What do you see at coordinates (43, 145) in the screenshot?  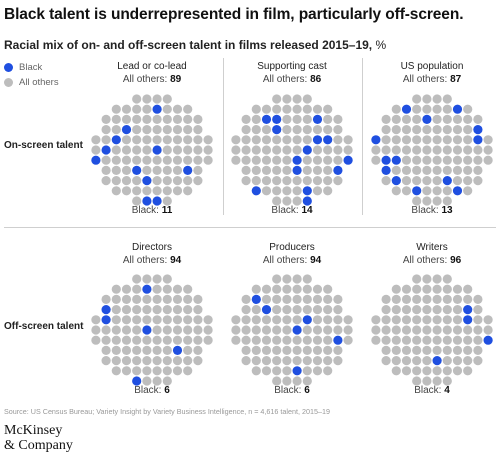 I see `row-label-on-screen: On-screen talent` at bounding box center [43, 145].